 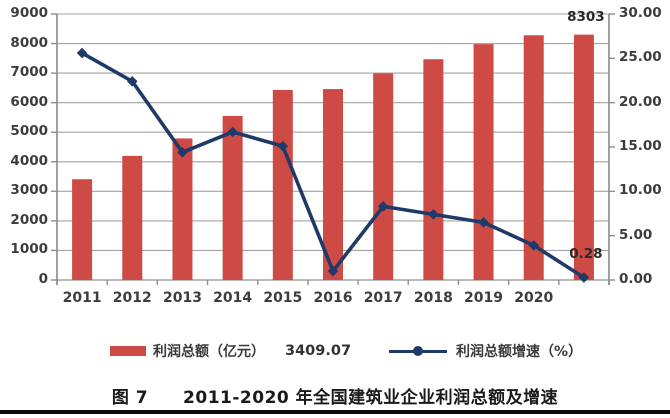 I want to click on x-axis-label-2019: 2019, so click(x=484, y=298).